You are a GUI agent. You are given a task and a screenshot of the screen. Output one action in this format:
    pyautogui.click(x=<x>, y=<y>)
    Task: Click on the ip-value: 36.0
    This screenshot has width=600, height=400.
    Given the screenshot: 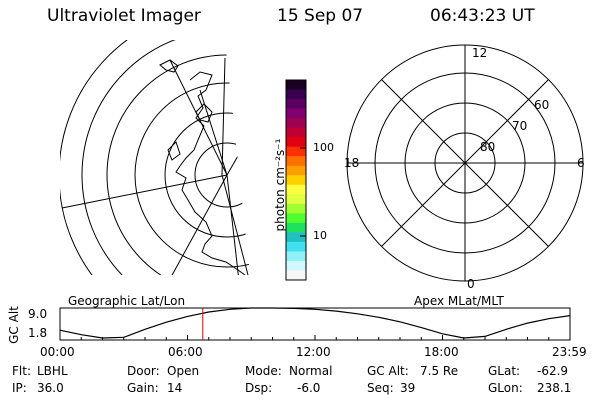 What is the action you would take?
    pyautogui.click(x=50, y=388)
    